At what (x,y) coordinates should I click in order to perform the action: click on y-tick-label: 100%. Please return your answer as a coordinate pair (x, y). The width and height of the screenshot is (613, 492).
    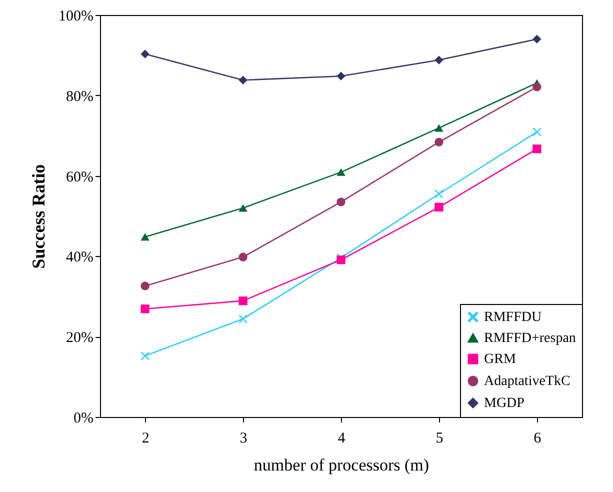
    Looking at the image, I should click on (76, 16).